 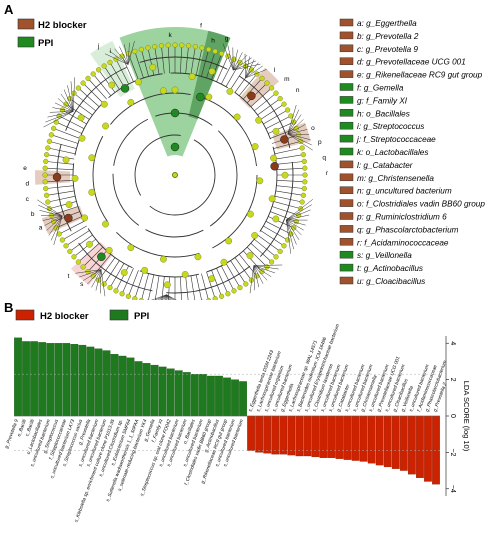 What do you see at coordinates (82, 316) in the screenshot?
I see `lda-legend: H2 blocker PPI` at bounding box center [82, 316].